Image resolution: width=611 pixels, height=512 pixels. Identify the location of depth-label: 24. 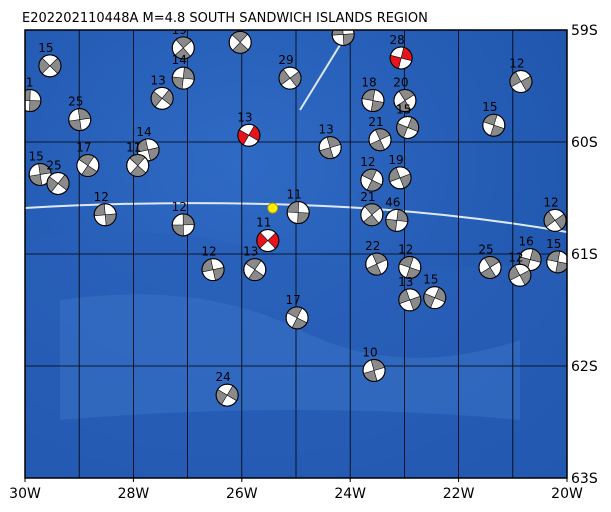
(223, 377).